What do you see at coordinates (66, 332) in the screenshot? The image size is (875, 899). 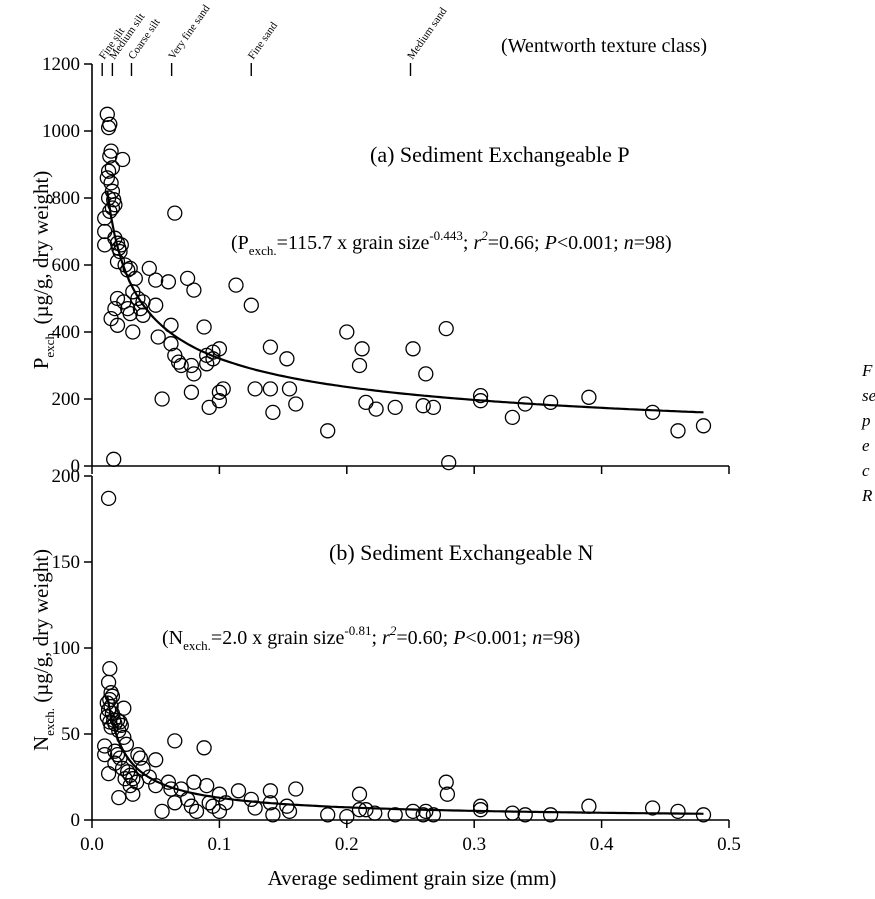 I see `panel-a-ytick-label: 400` at bounding box center [66, 332].